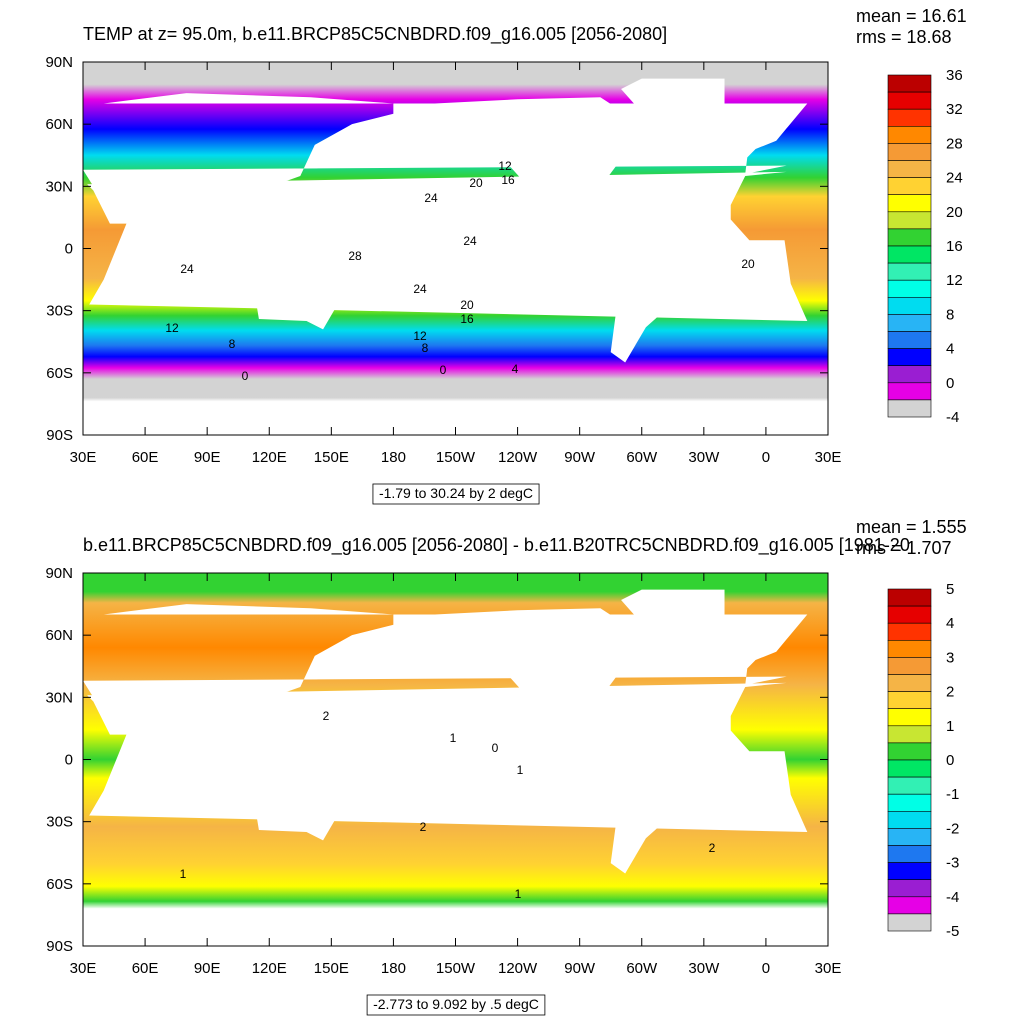 The image size is (1024, 1029). Describe the element at coordinates (954, 212) in the screenshot. I see `colorbar-label: 20` at that location.